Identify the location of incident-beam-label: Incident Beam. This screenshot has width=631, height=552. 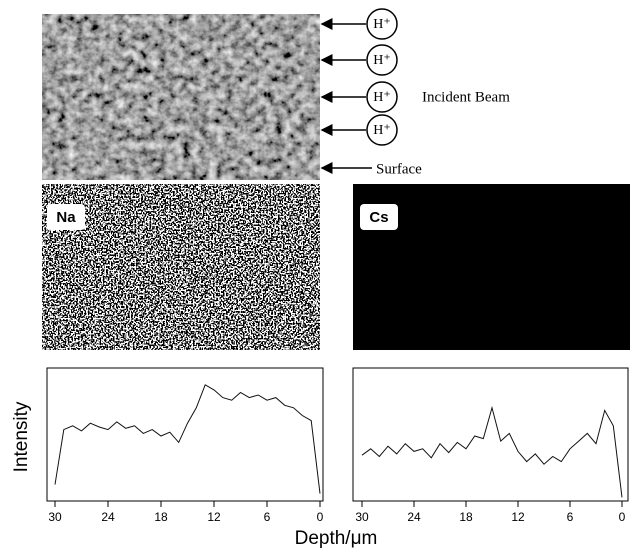
(466, 97).